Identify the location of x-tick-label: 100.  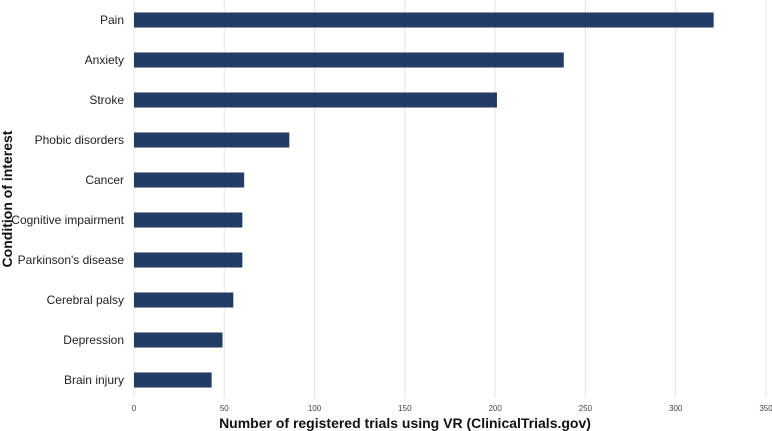
(315, 408).